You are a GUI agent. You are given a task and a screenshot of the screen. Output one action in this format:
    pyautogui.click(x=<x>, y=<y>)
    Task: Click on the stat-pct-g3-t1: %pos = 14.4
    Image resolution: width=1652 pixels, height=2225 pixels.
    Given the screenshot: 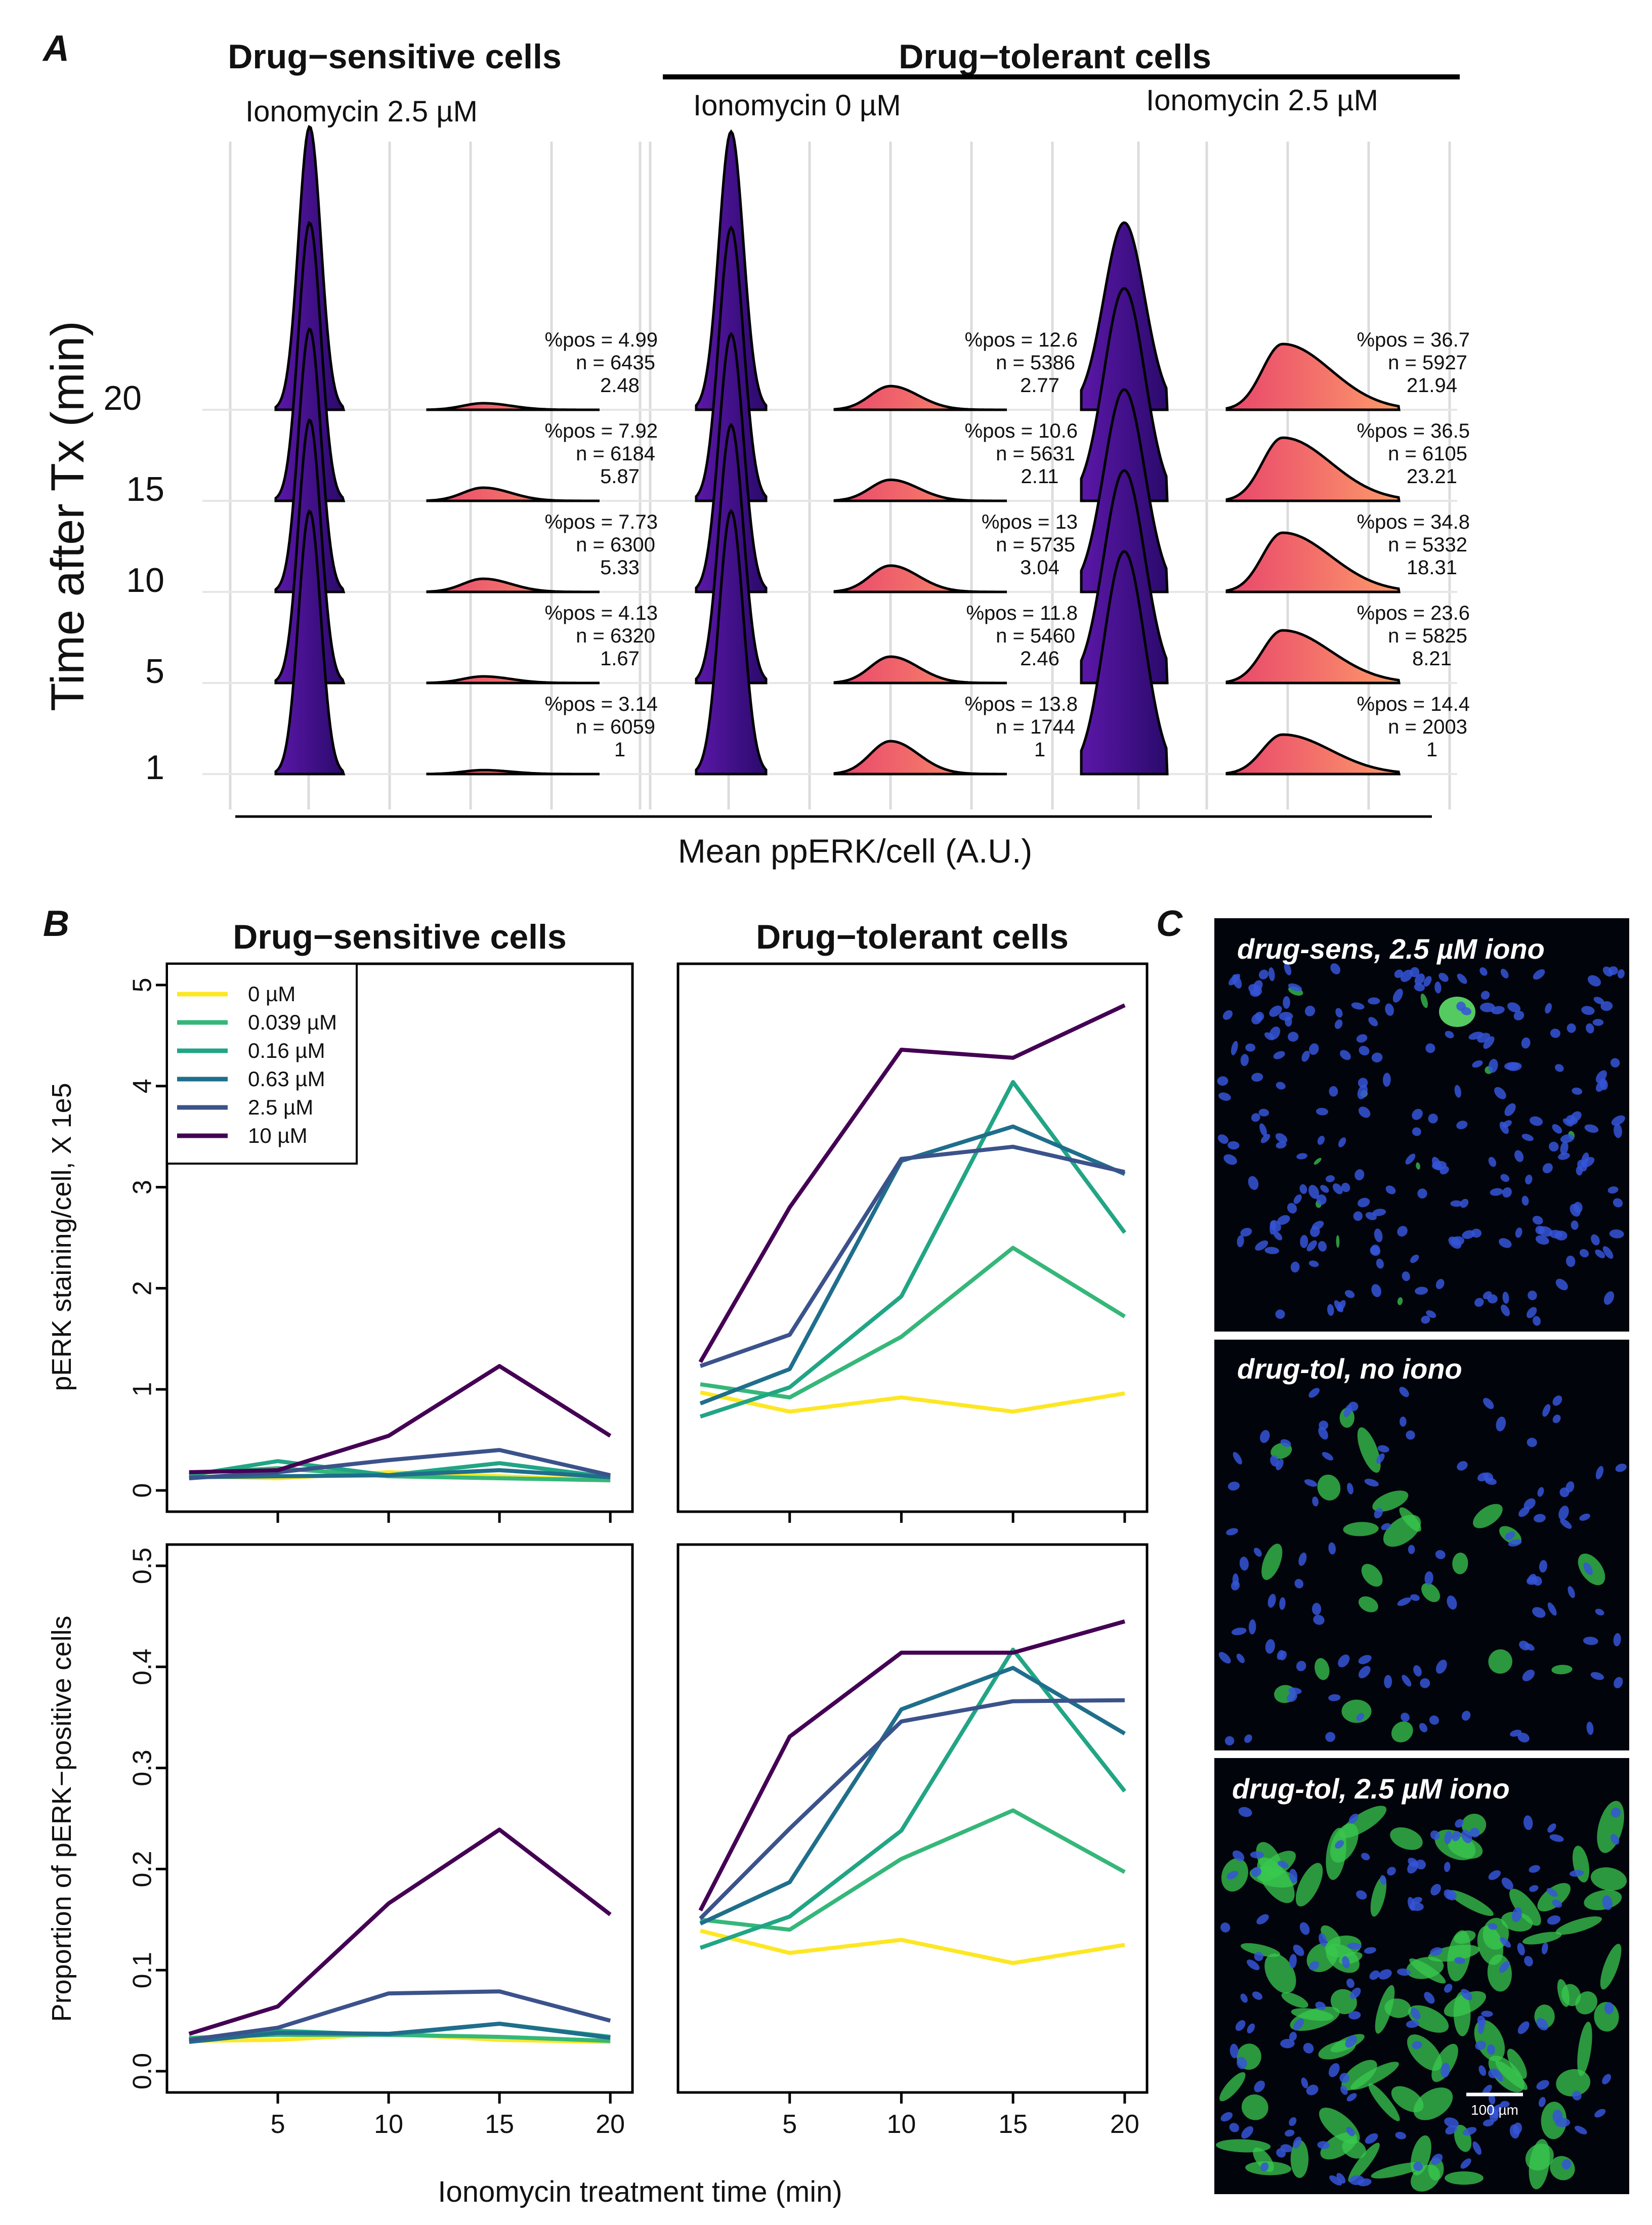 What is the action you would take?
    pyautogui.click(x=1413, y=704)
    